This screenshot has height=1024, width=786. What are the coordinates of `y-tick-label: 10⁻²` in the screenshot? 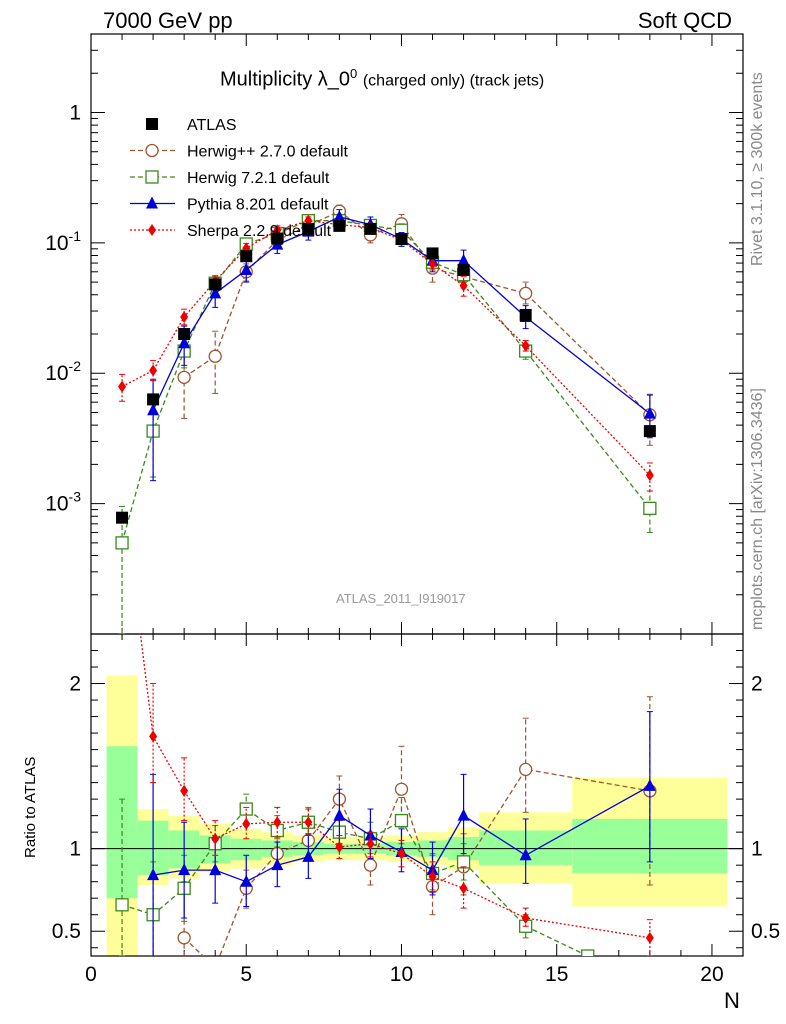 It's located at (63, 371).